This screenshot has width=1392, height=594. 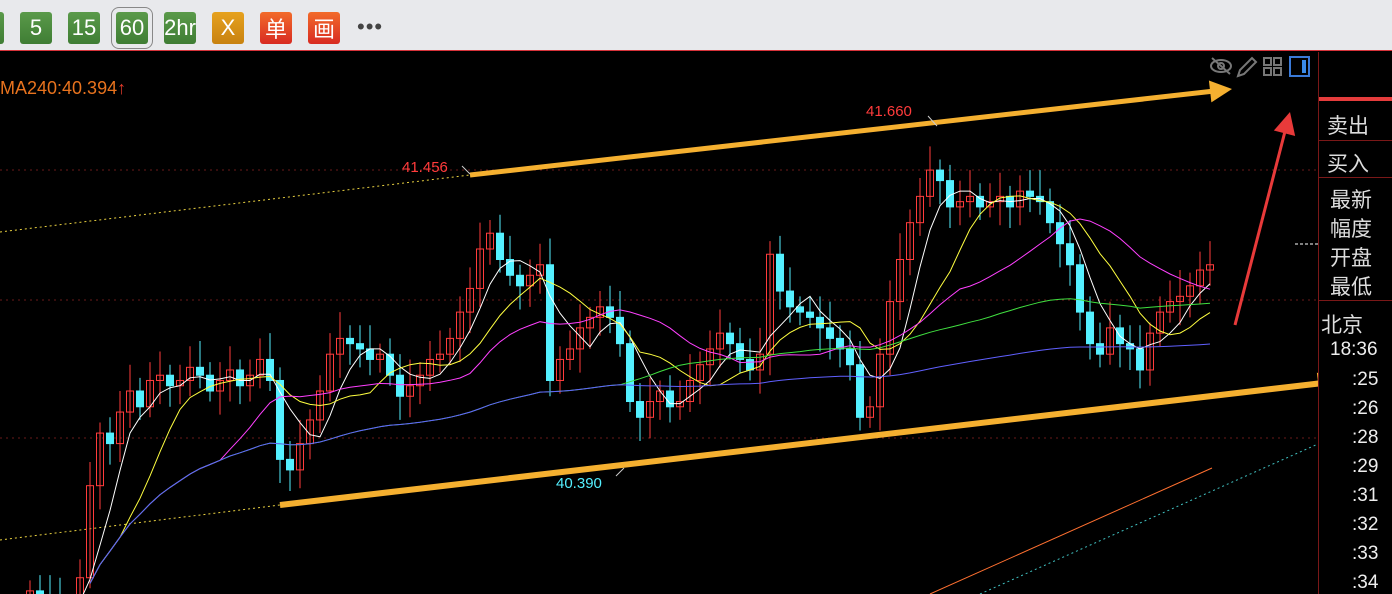 I want to click on time-tick: :32, so click(x=1365, y=524).